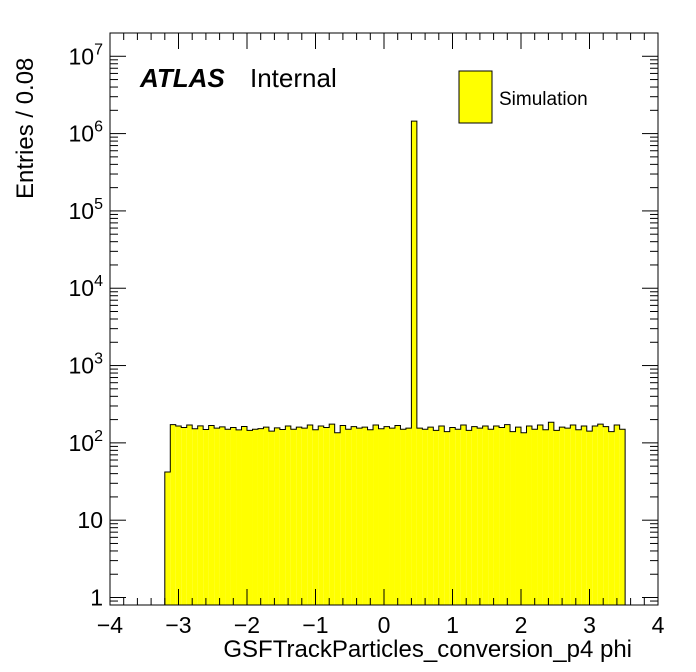 This screenshot has height=672, width=696. What do you see at coordinates (247, 625) in the screenshot?
I see `x-tick-label: −2` at bounding box center [247, 625].